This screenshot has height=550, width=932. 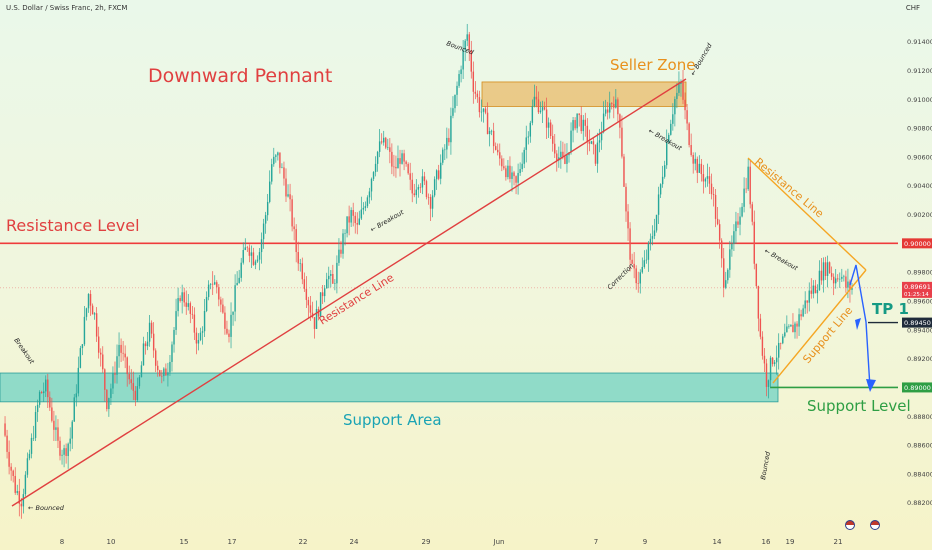 I want to click on y-tick-label: 0.89400, so click(x=919, y=330).